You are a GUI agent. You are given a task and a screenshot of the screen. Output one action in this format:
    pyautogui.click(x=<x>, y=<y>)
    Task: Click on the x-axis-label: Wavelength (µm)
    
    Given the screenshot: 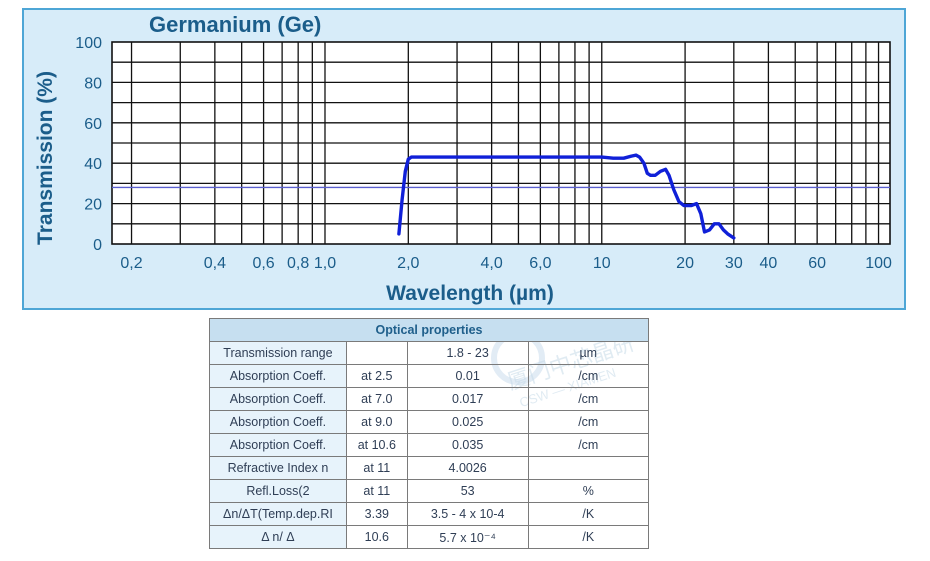 What is the action you would take?
    pyautogui.click(x=470, y=293)
    